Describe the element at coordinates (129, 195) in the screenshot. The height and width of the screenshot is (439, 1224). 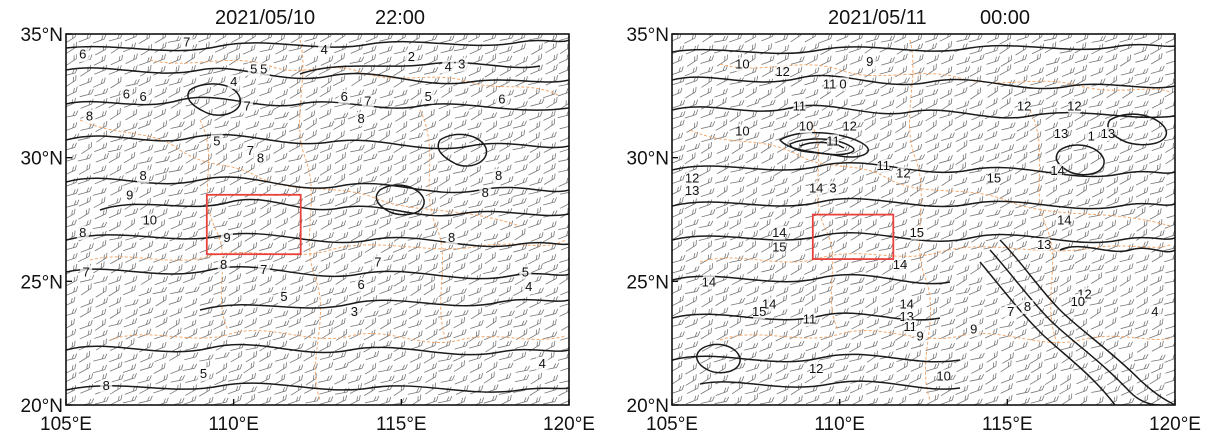
I see `contour-value-label: 9` at that location.